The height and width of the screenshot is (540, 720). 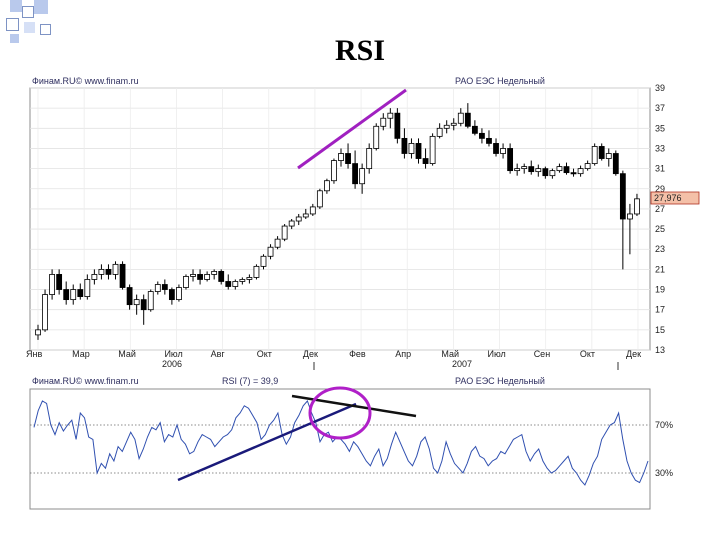 I want to click on rsi-series-label: RSI (7) = 39,9, so click(x=250, y=381).